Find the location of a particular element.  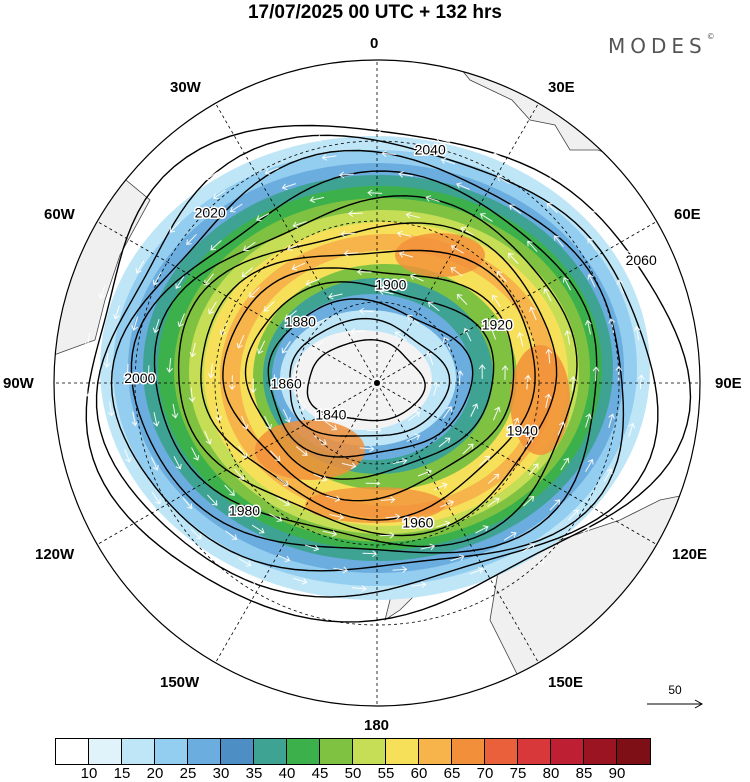

south-pole-marker is located at coordinates (377, 383).